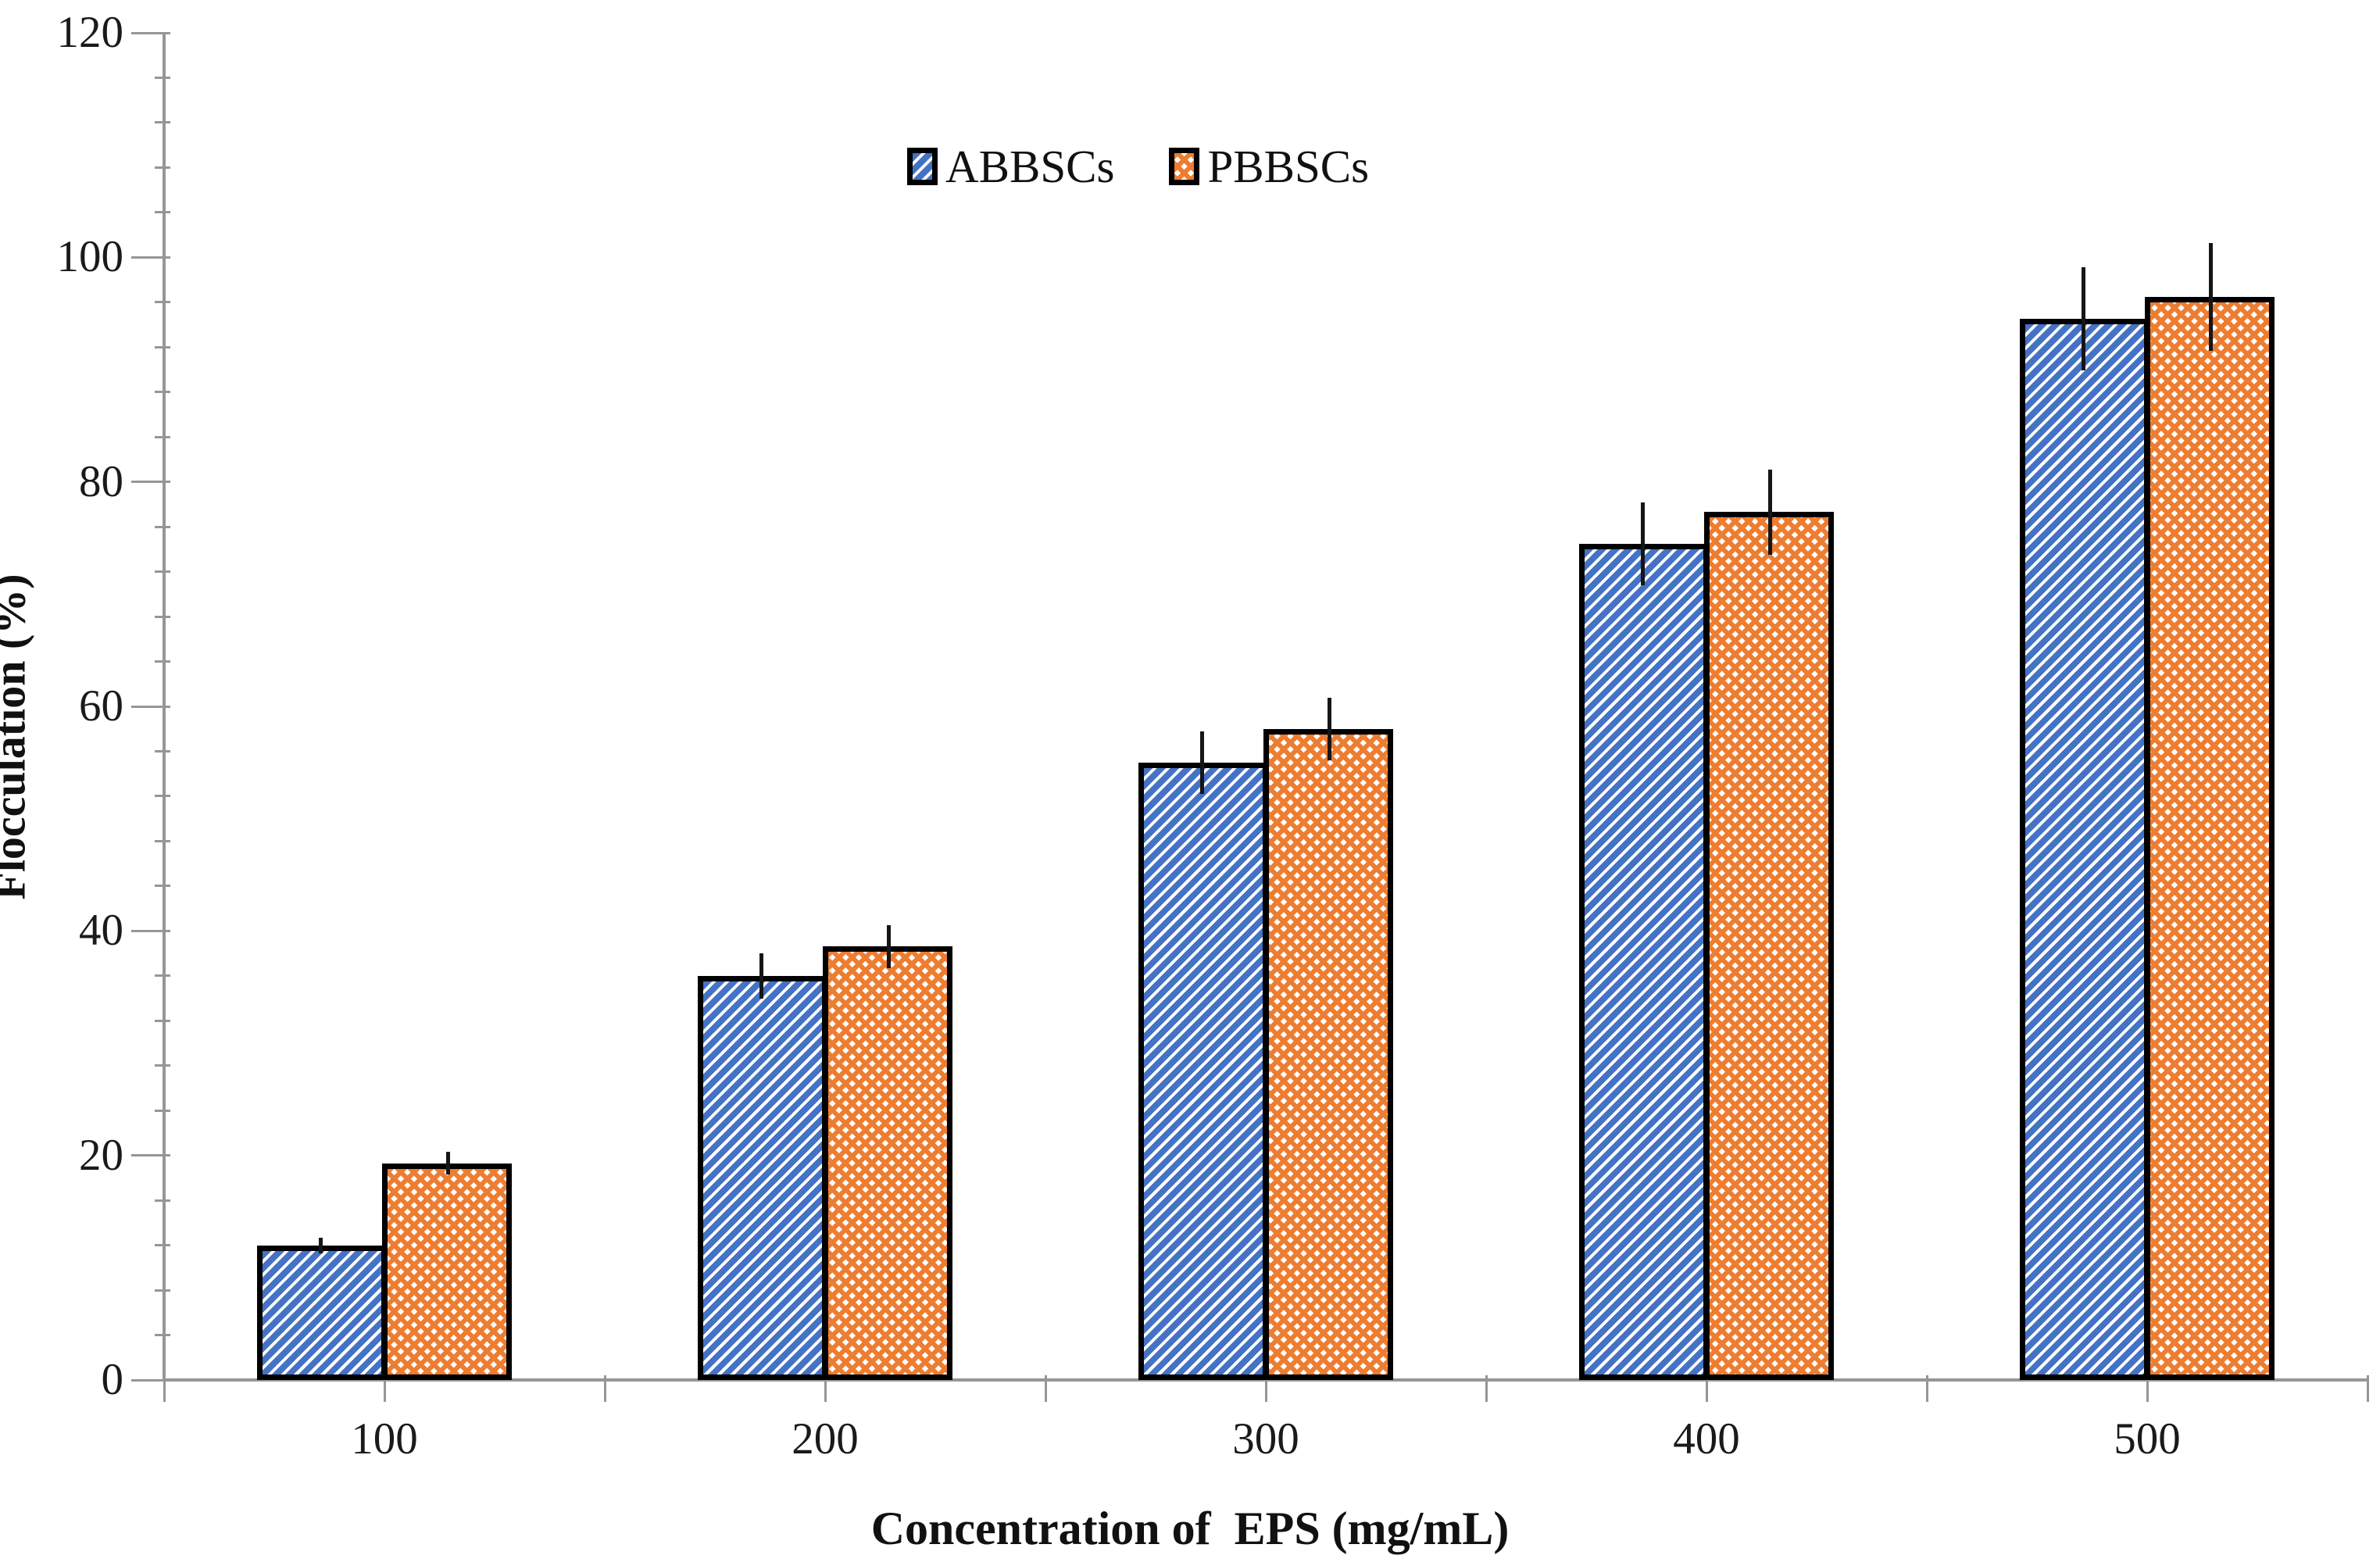 The height and width of the screenshot is (1555, 2380). Describe the element at coordinates (112, 1379) in the screenshot. I see `y-tick-label: 0` at that location.